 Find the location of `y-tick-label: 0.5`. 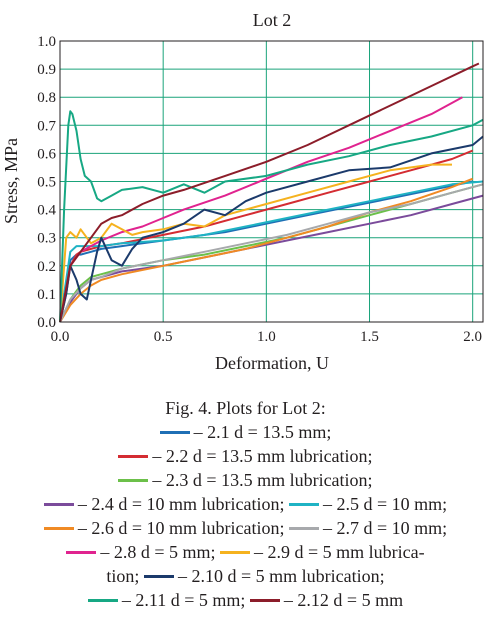

y-tick-label: 0.5 is located at coordinates (46, 183).